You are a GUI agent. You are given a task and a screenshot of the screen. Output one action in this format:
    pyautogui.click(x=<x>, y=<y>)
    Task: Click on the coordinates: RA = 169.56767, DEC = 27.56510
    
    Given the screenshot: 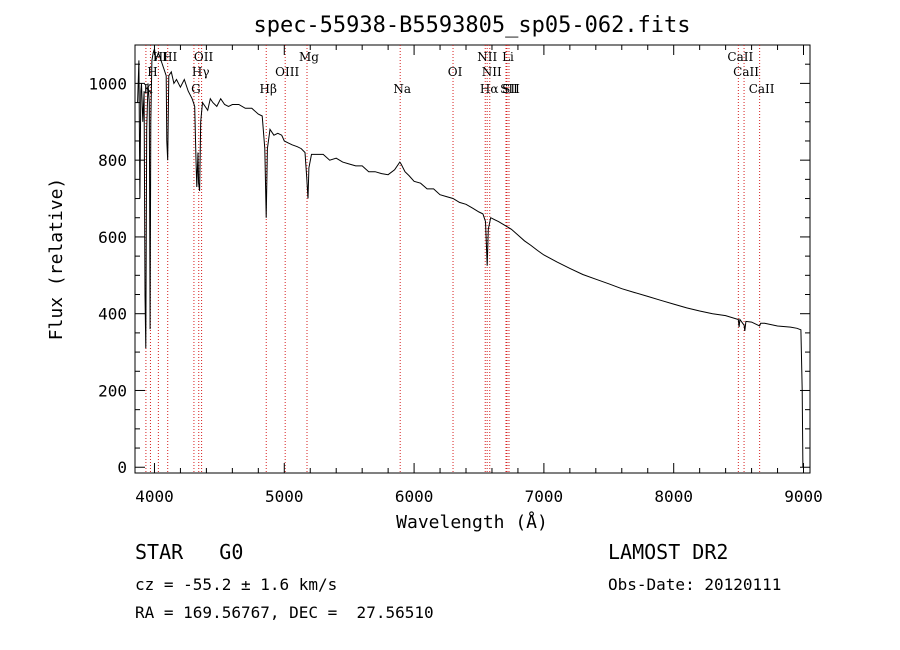 What is the action you would take?
    pyautogui.click(x=284, y=612)
    